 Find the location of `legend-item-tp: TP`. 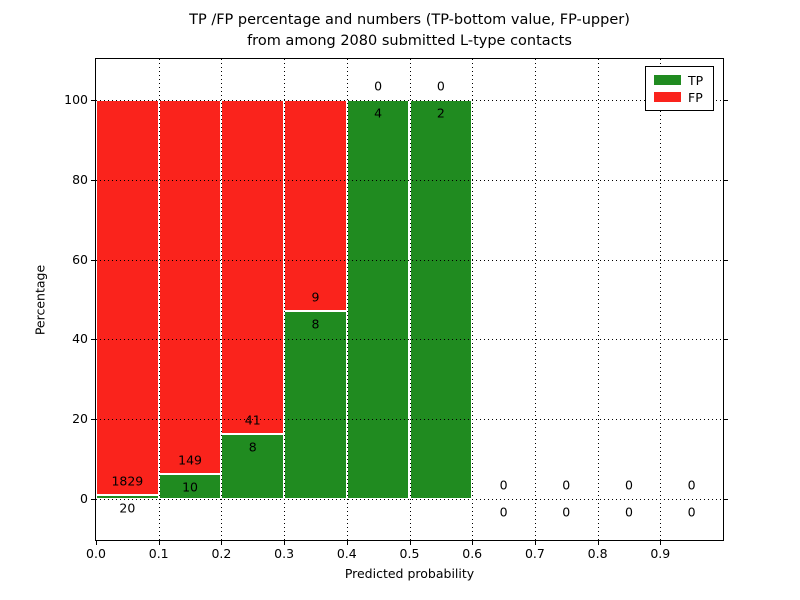

legend-item-tp: TP is located at coordinates (683, 80).